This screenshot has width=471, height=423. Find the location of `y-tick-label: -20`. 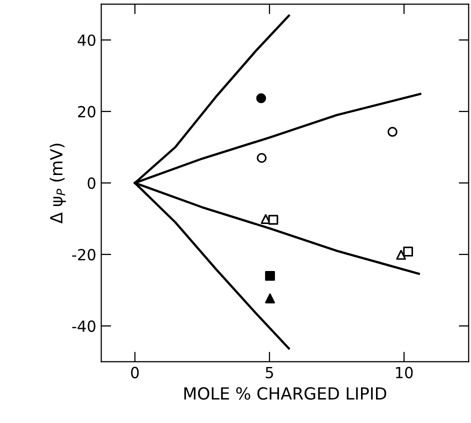

y-tick-label: -20 is located at coordinates (84, 254).